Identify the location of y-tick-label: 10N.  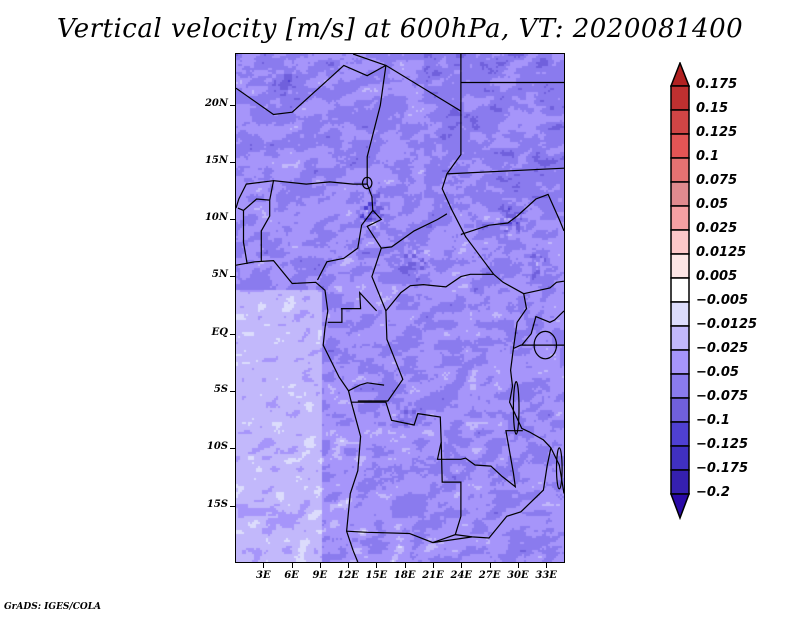
(216, 218).